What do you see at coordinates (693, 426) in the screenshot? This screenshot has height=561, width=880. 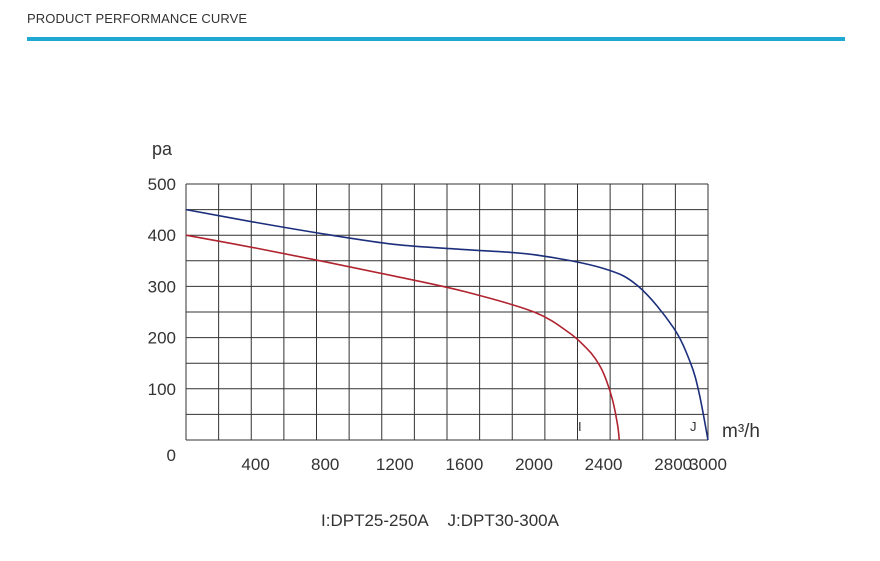 I see `curve-label-j: J` at bounding box center [693, 426].